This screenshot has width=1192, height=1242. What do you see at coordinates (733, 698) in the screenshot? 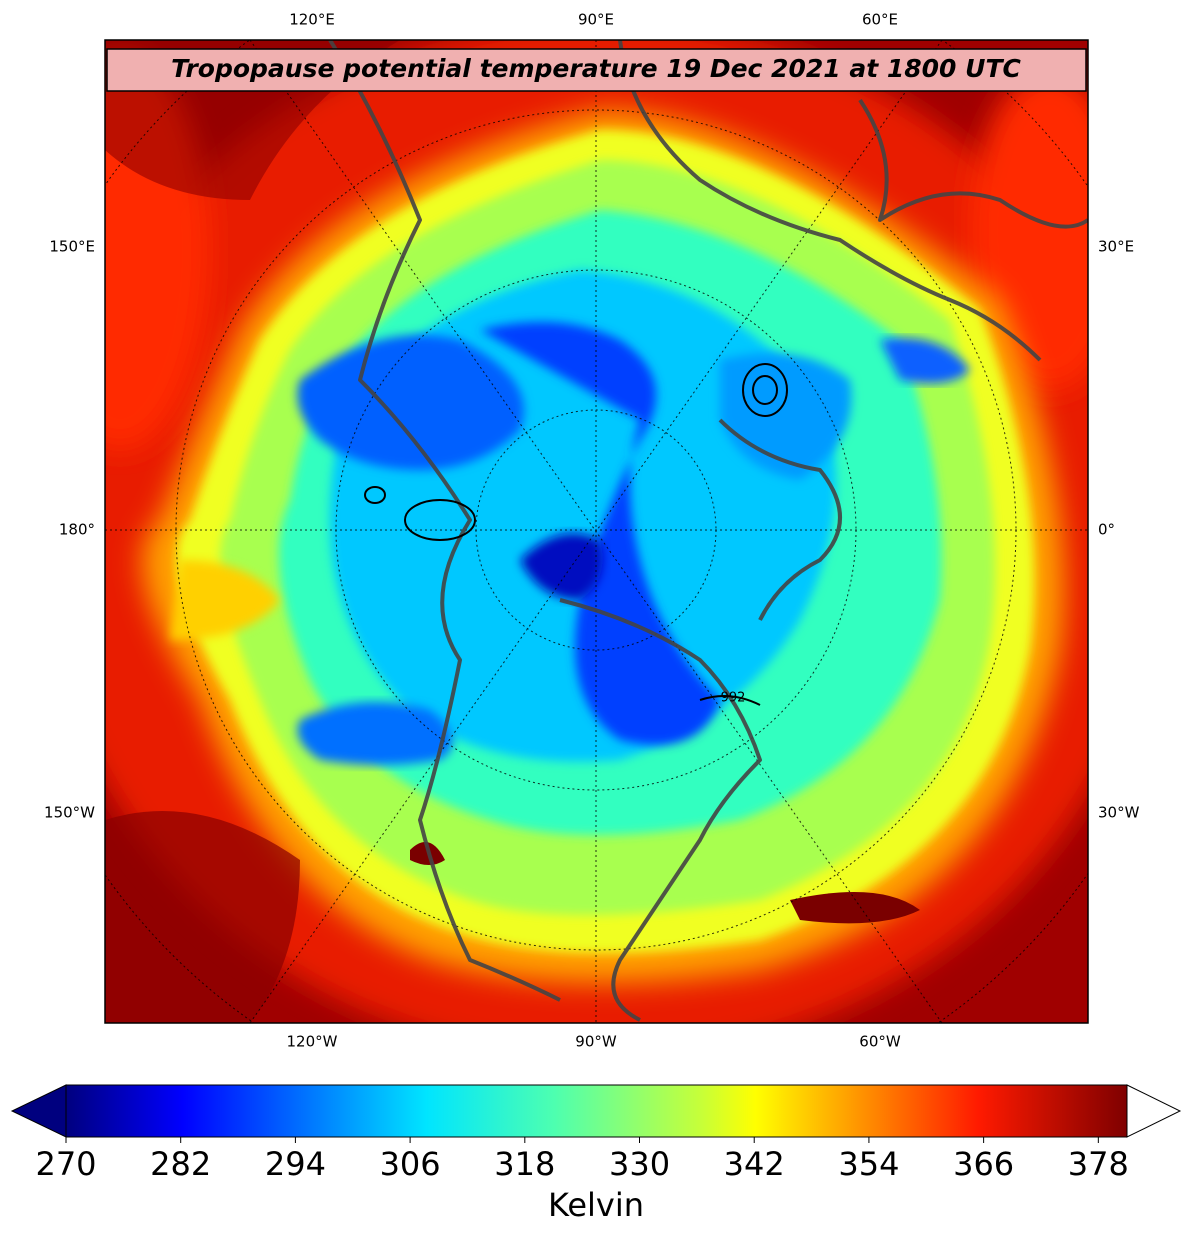
I see `contour-label: 992` at bounding box center [733, 698].